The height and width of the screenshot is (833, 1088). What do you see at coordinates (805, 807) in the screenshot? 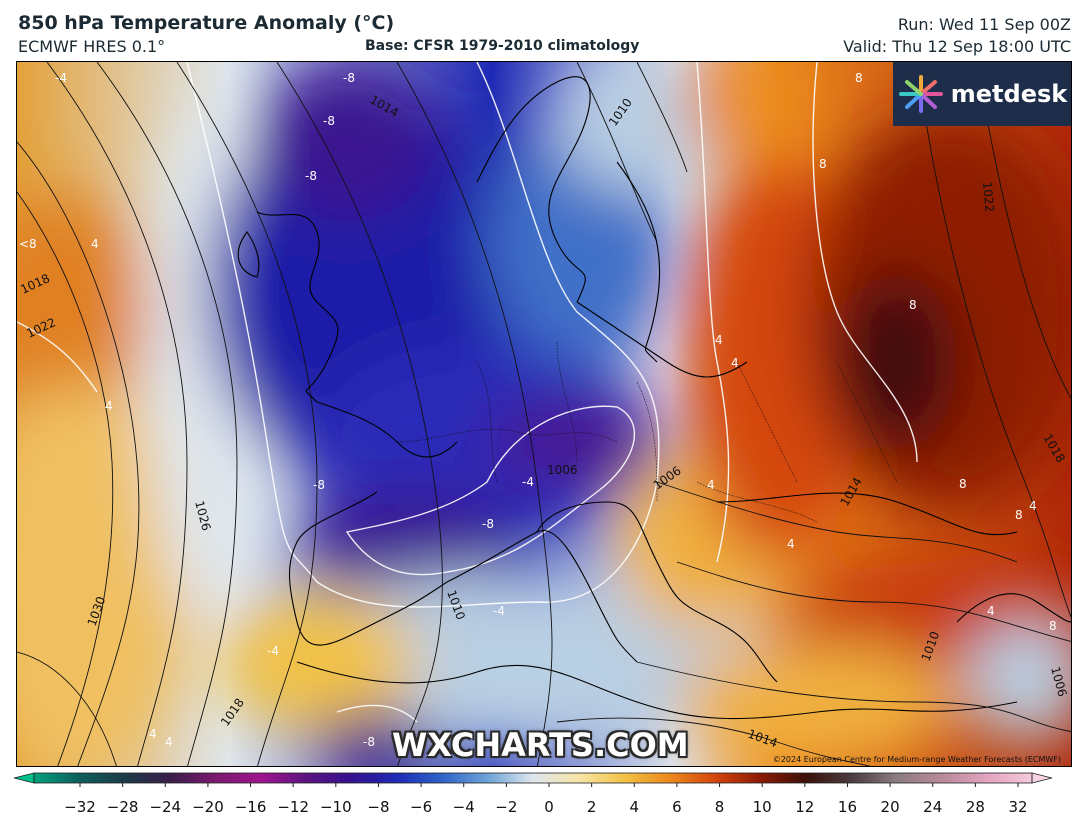
I see `colorbar-tick-label: 12` at bounding box center [805, 807].